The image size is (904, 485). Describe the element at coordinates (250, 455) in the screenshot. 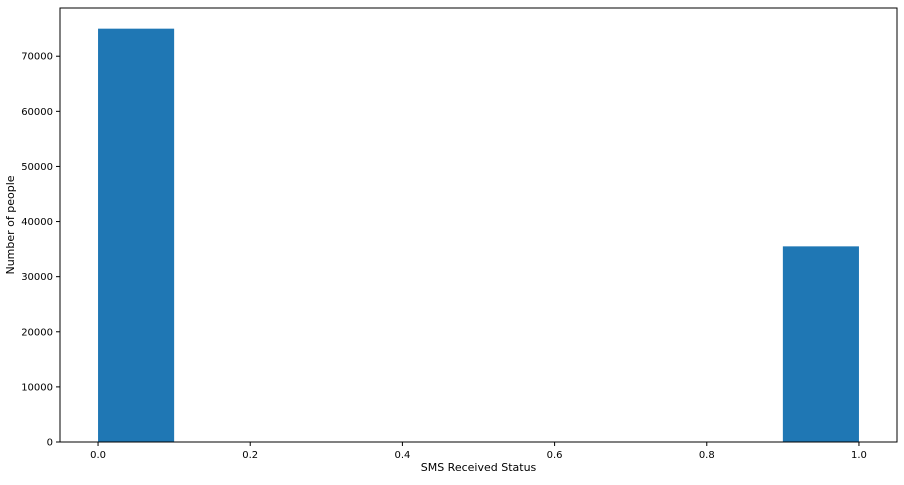

I see `x-tick-label: 0.2` at that location.